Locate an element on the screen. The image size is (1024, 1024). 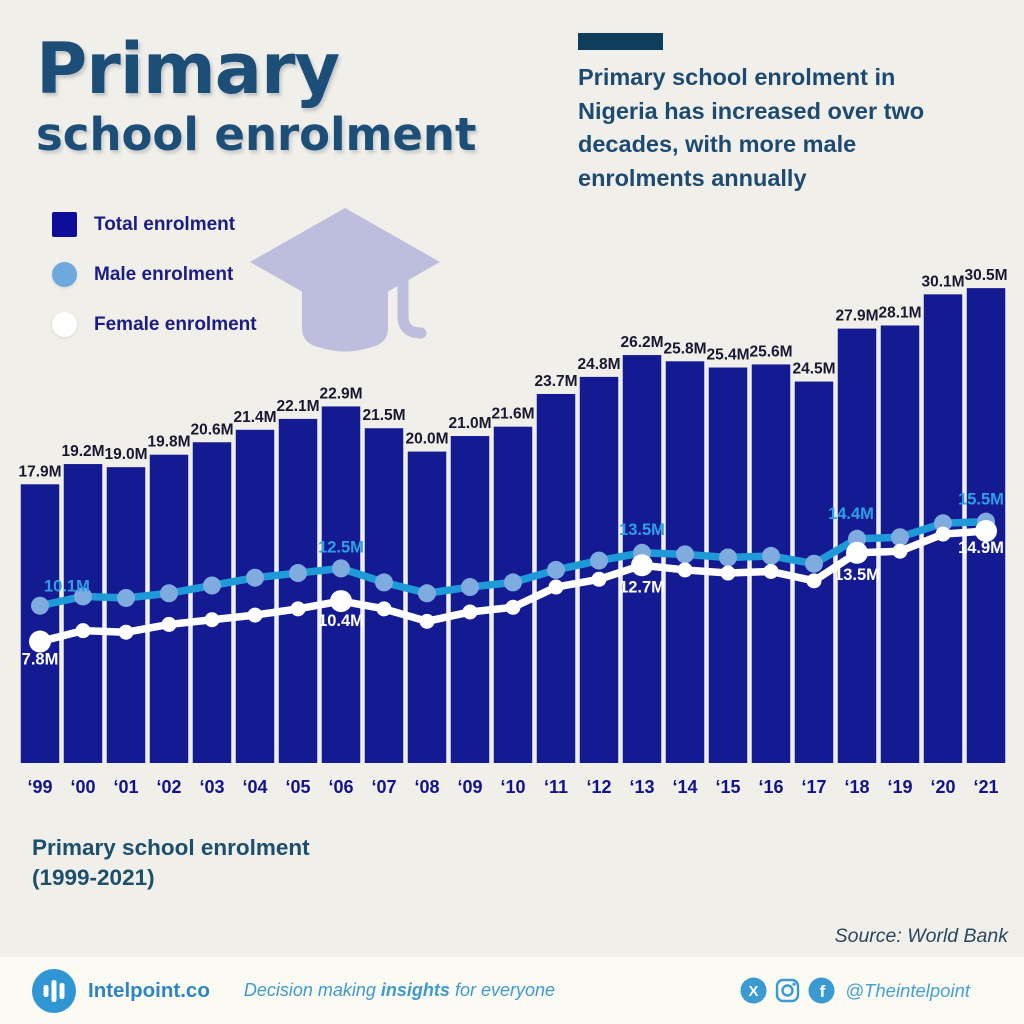
female-value-label: 7.8M is located at coordinates (40, 660).